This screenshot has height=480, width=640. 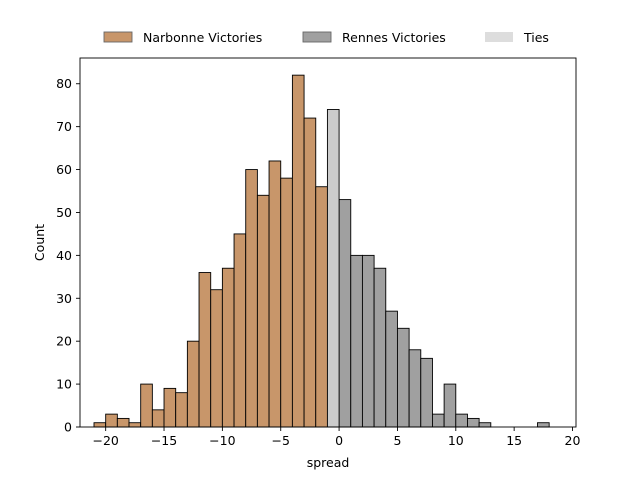 What do you see at coordinates (105, 440) in the screenshot?
I see `x-tick-label: −20` at bounding box center [105, 440].